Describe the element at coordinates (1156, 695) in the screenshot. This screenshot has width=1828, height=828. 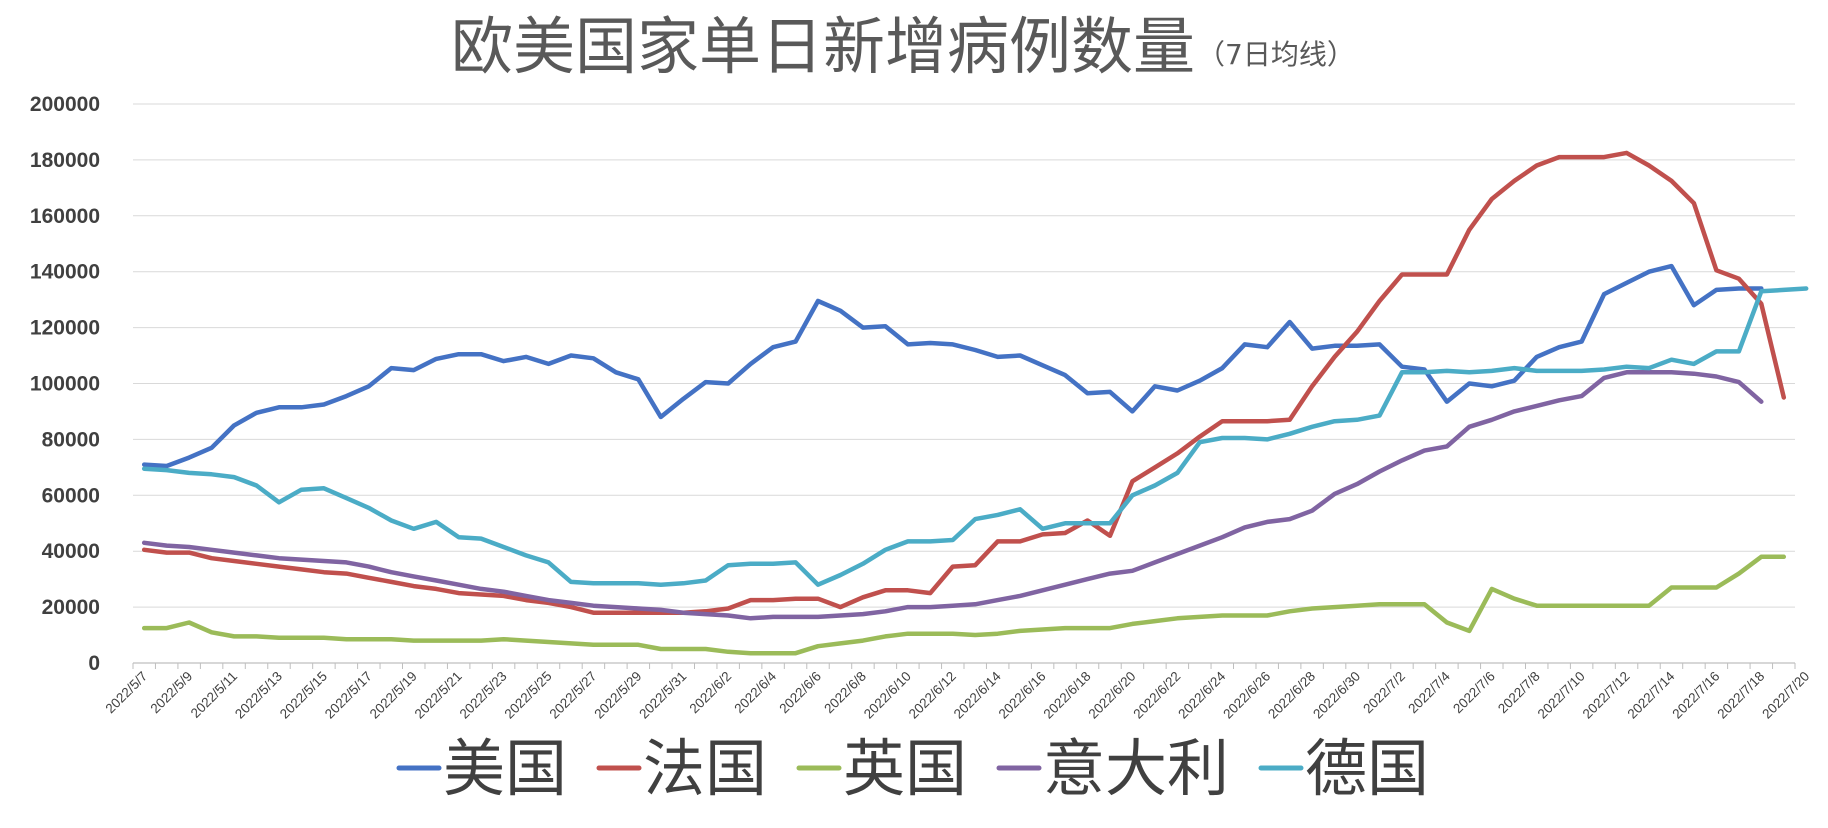
I see `x-tick-label: 2022/6/22` at that location.